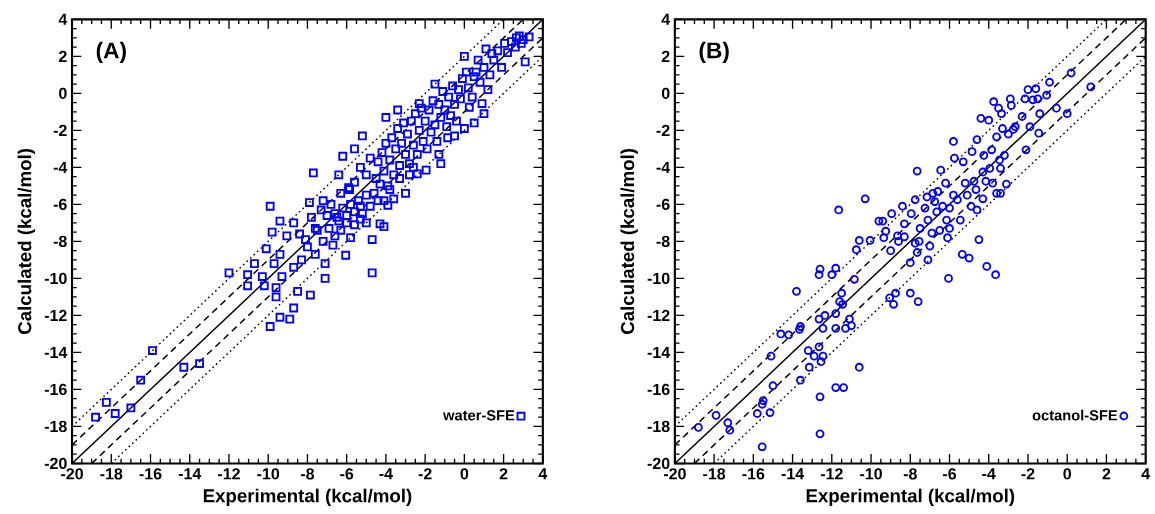 This screenshot has width=1155, height=514. I want to click on text: (A), so click(111, 52).